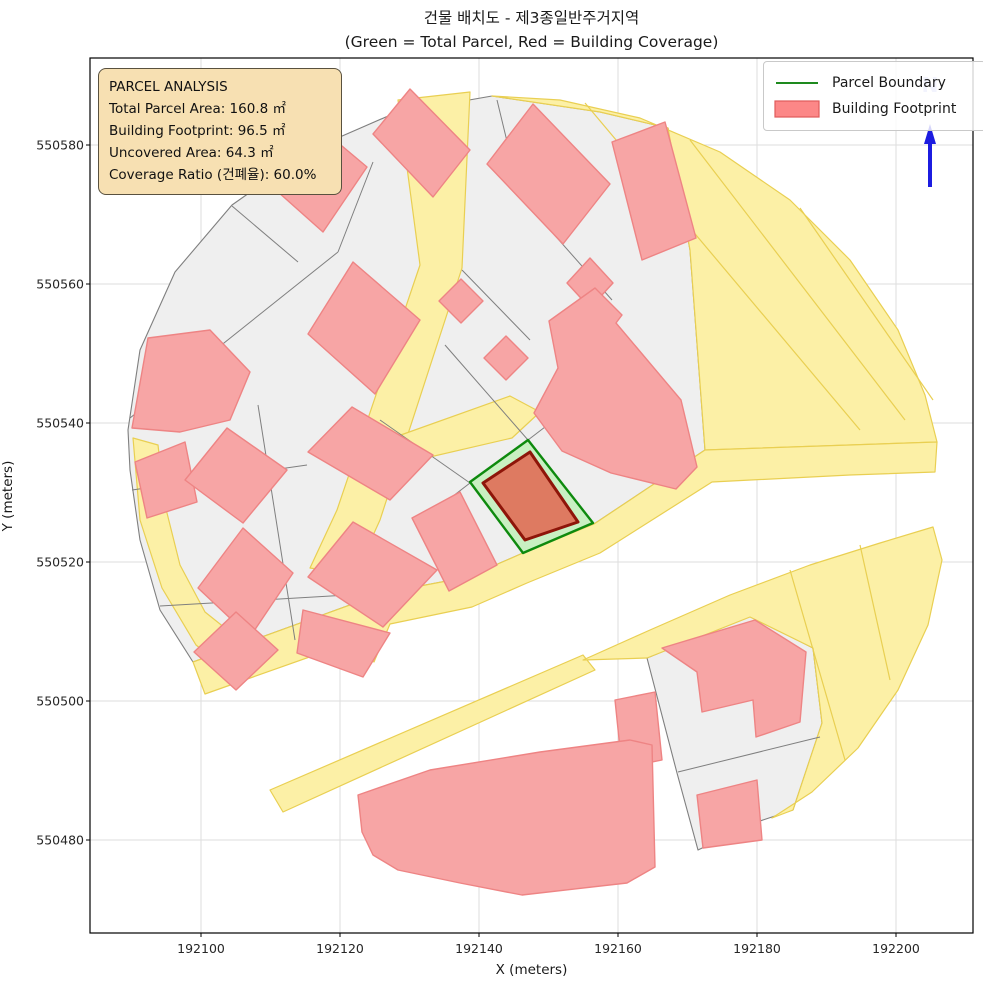 This screenshot has height=990, width=983. Describe the element at coordinates (896, 948) in the screenshot. I see `x-tick-label: 192200` at that location.